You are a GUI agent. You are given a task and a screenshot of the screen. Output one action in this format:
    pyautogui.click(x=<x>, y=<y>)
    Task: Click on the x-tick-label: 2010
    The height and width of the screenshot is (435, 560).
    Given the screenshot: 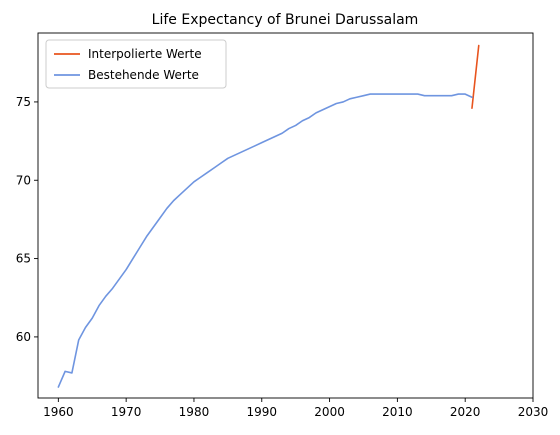 What is the action you would take?
    pyautogui.click(x=397, y=412)
    